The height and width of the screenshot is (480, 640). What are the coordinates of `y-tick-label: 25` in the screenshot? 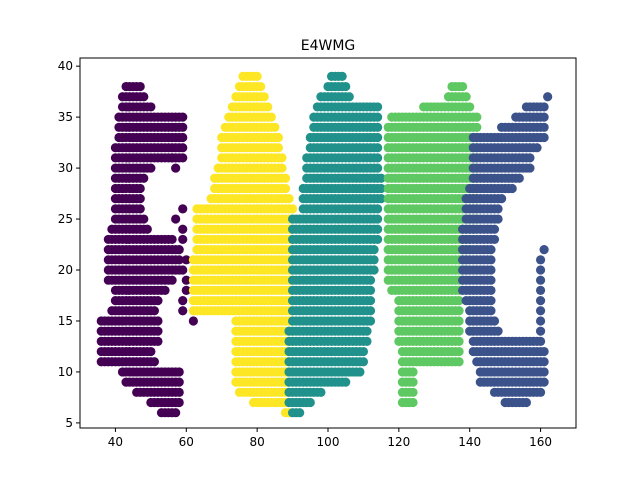 It's located at (65, 219).